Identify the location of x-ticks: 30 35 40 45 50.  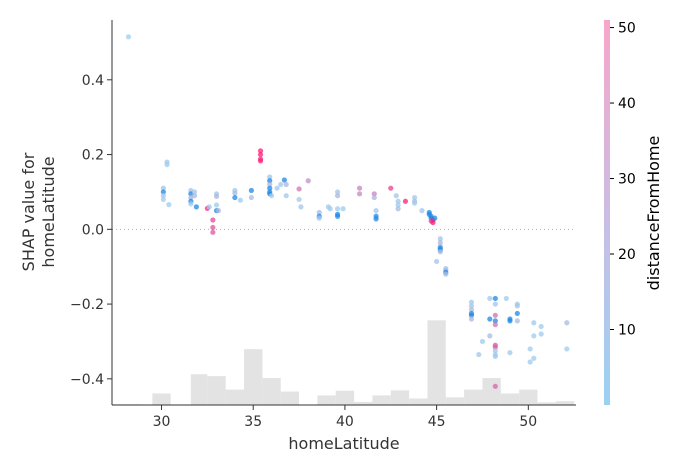
(345, 417).